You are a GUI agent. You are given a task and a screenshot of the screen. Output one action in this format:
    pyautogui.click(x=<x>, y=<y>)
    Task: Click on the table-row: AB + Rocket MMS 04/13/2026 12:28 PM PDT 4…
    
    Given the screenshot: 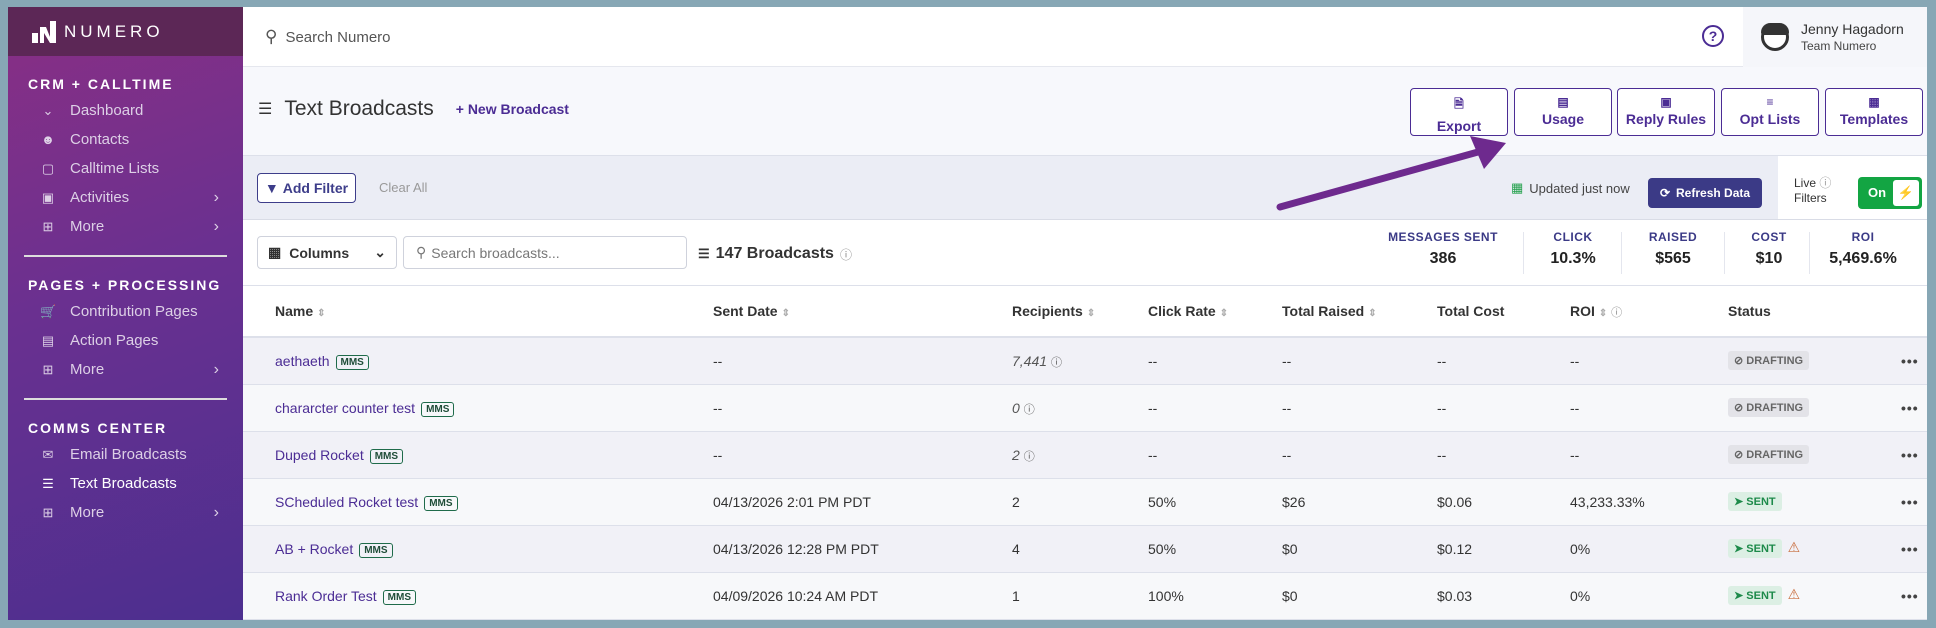 What is the action you would take?
    pyautogui.click(x=1085, y=549)
    